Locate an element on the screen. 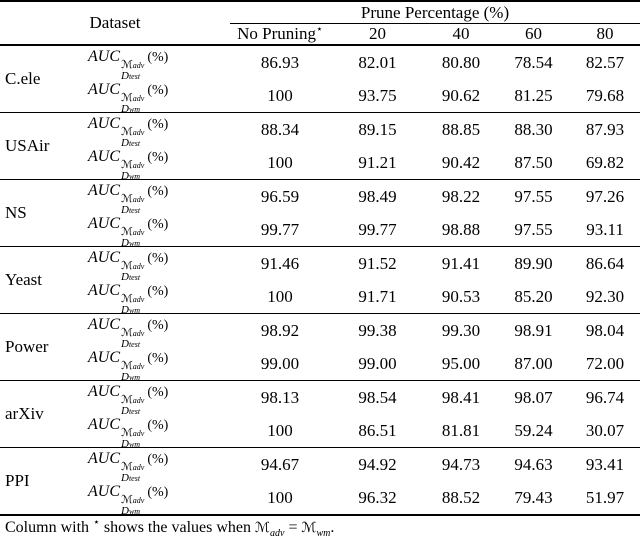  column-header-no-pruning: No Pruning⋆ is located at coordinates (280, 34).